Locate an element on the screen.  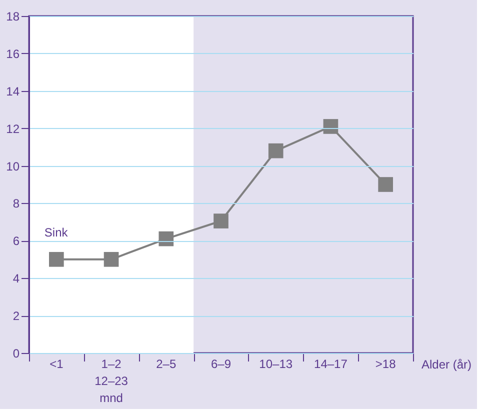
y-tick-label: 4 is located at coordinates (16, 279).